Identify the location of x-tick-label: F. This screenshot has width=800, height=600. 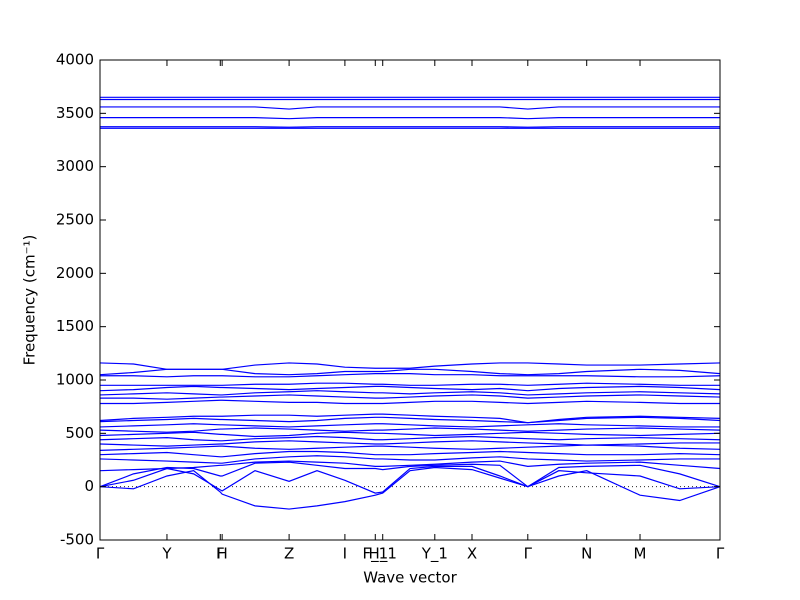
(220, 554).